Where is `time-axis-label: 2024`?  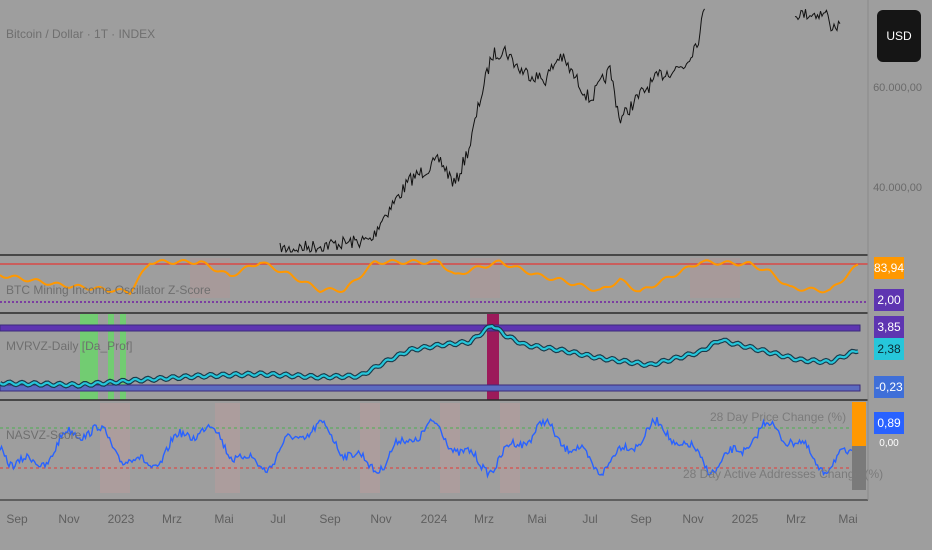 time-axis-label: 2024 is located at coordinates (434, 519).